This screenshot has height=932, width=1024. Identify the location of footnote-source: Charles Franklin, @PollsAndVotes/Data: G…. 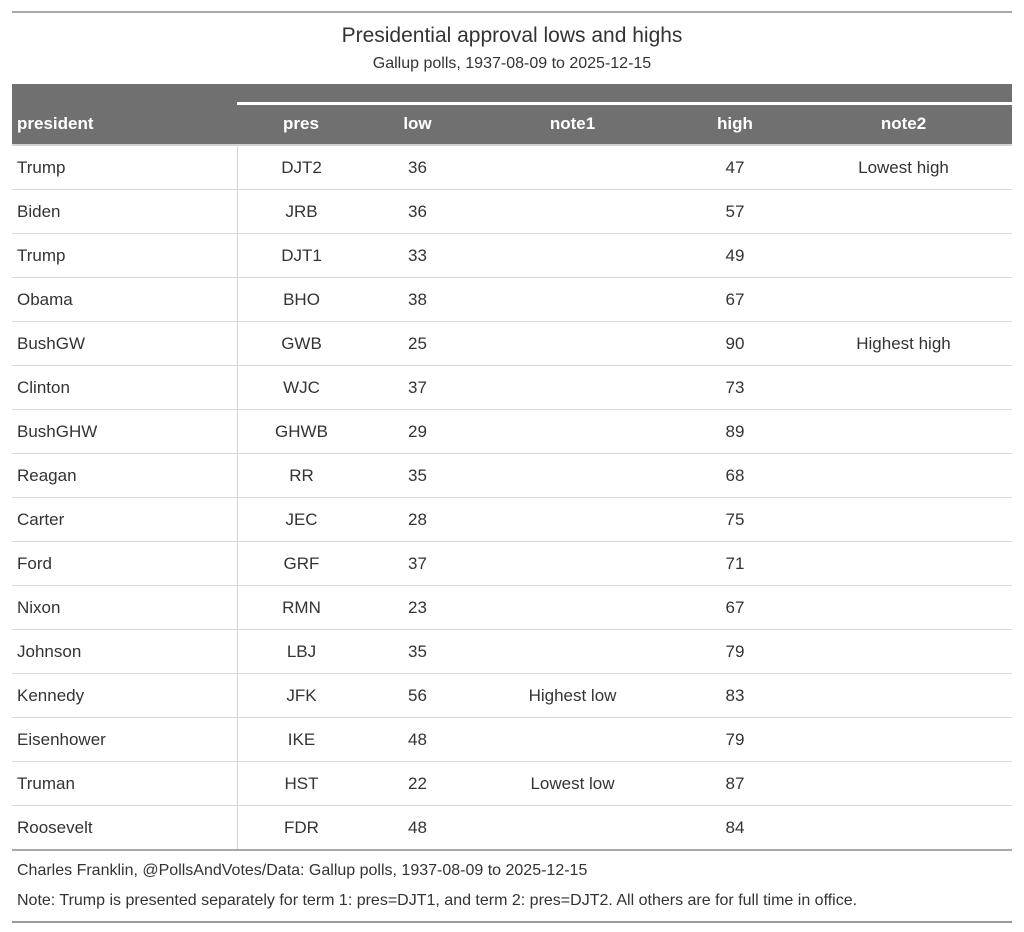
(512, 867).